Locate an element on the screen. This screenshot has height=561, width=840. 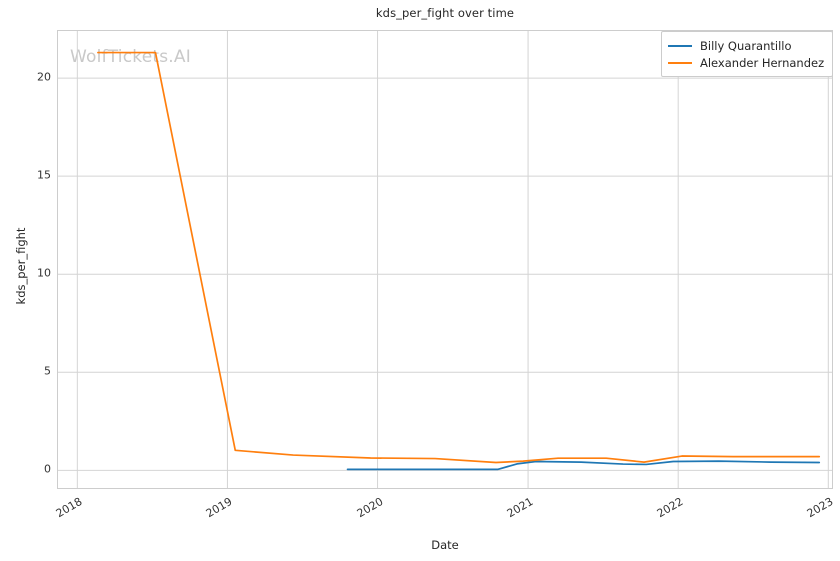
legend-item: Alexander Hernandez is located at coordinates (746, 62).